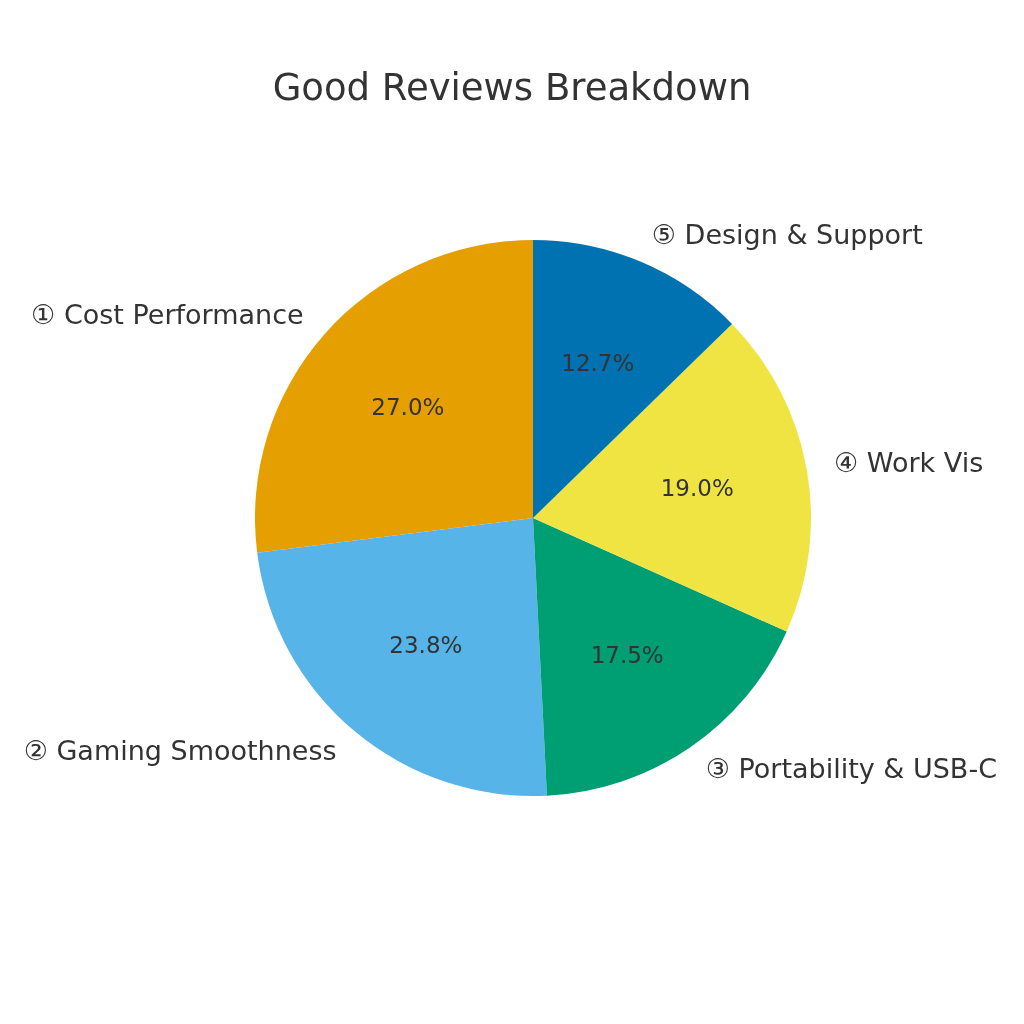  I want to click on slice-label: ① Cost Performance, so click(167, 314).